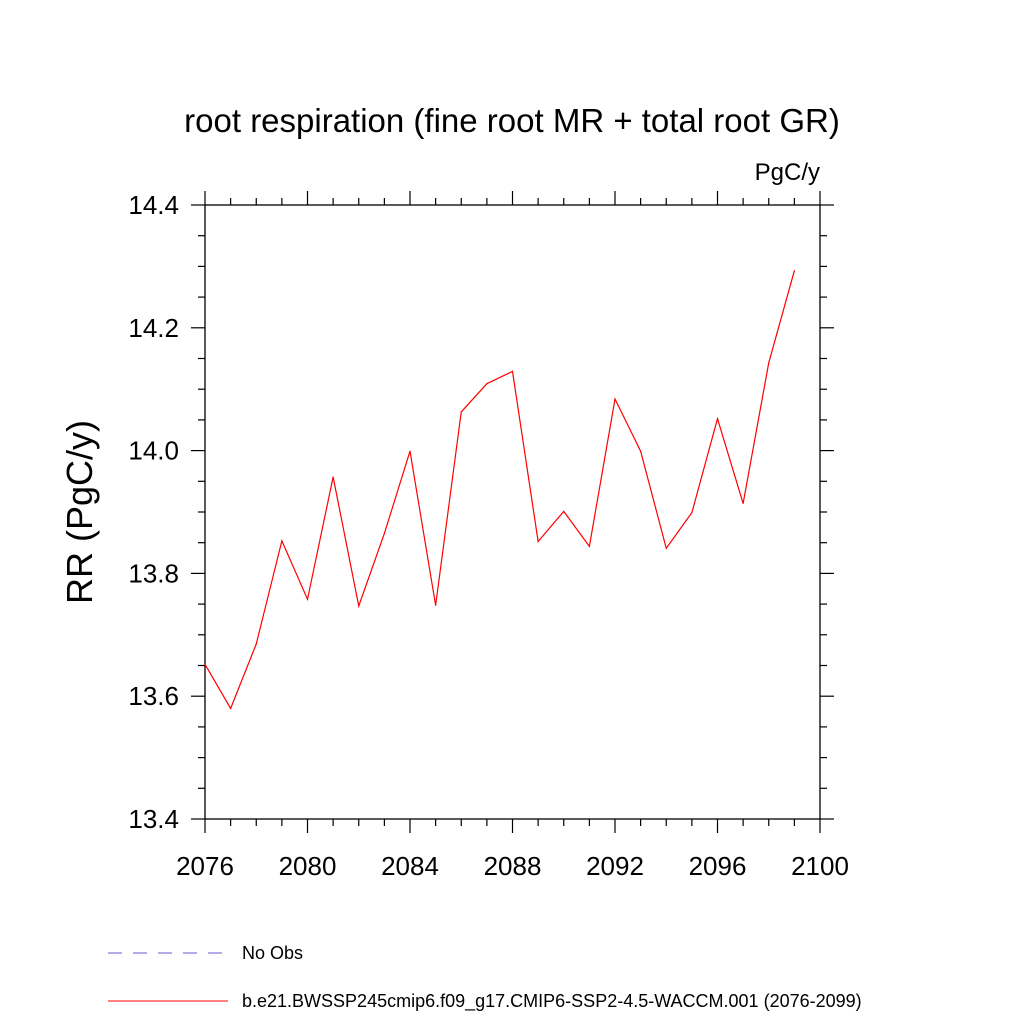  Describe the element at coordinates (153, 696) in the screenshot. I see `y-tick-label: 13.6` at that location.